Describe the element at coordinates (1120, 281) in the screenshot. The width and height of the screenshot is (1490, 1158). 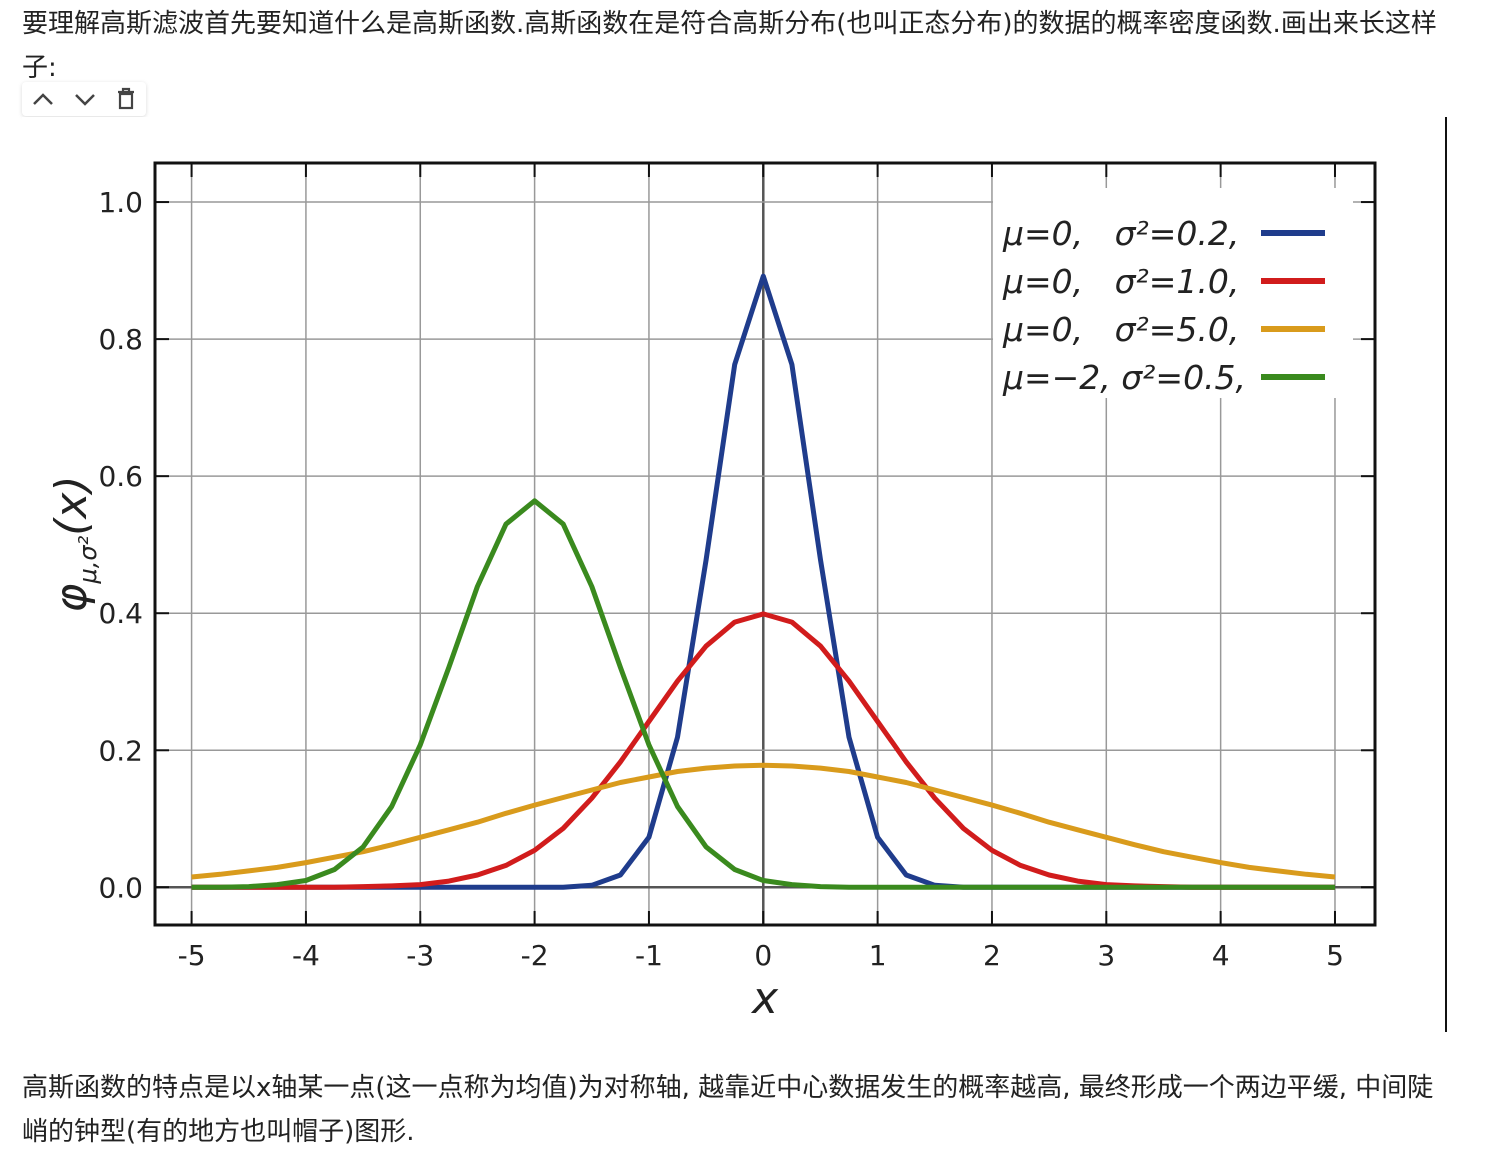
I see `legend-label: μ=0, σ²=1.0,` at that location.